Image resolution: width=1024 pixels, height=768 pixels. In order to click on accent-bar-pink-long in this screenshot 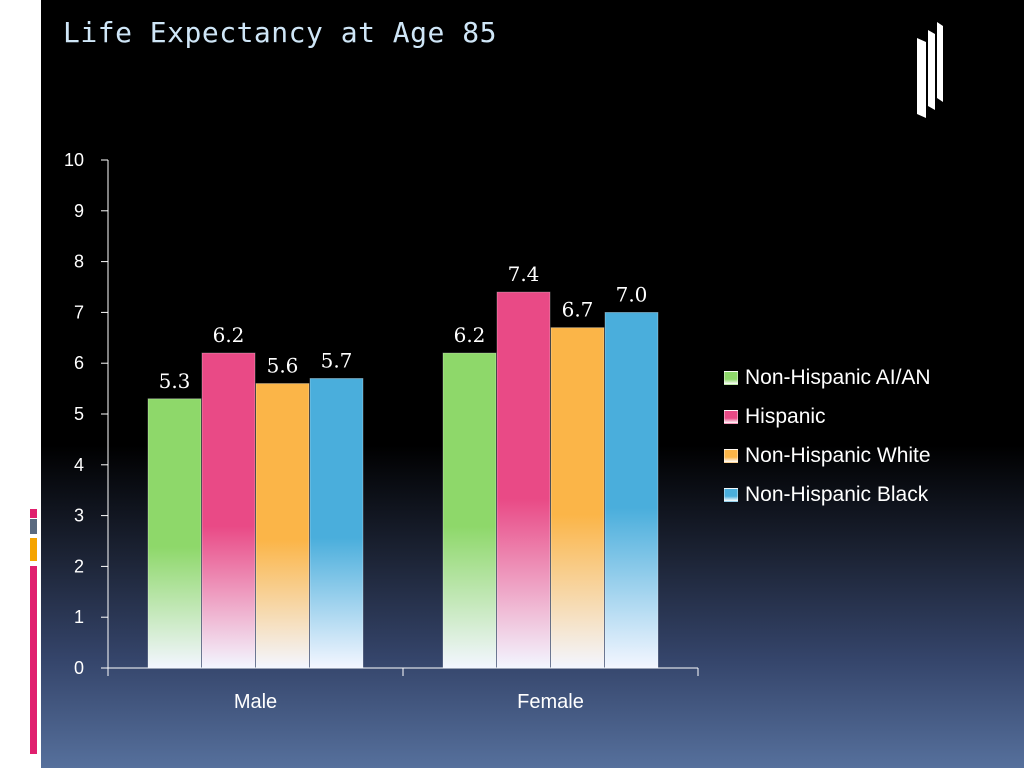, I will do `click(33, 660)`.